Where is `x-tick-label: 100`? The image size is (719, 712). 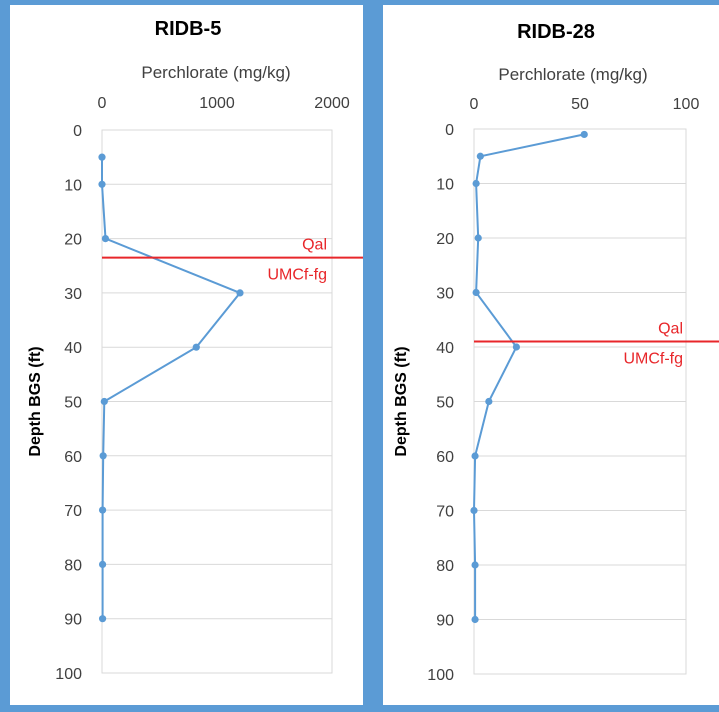
x-tick-label: 100 is located at coordinates (686, 104).